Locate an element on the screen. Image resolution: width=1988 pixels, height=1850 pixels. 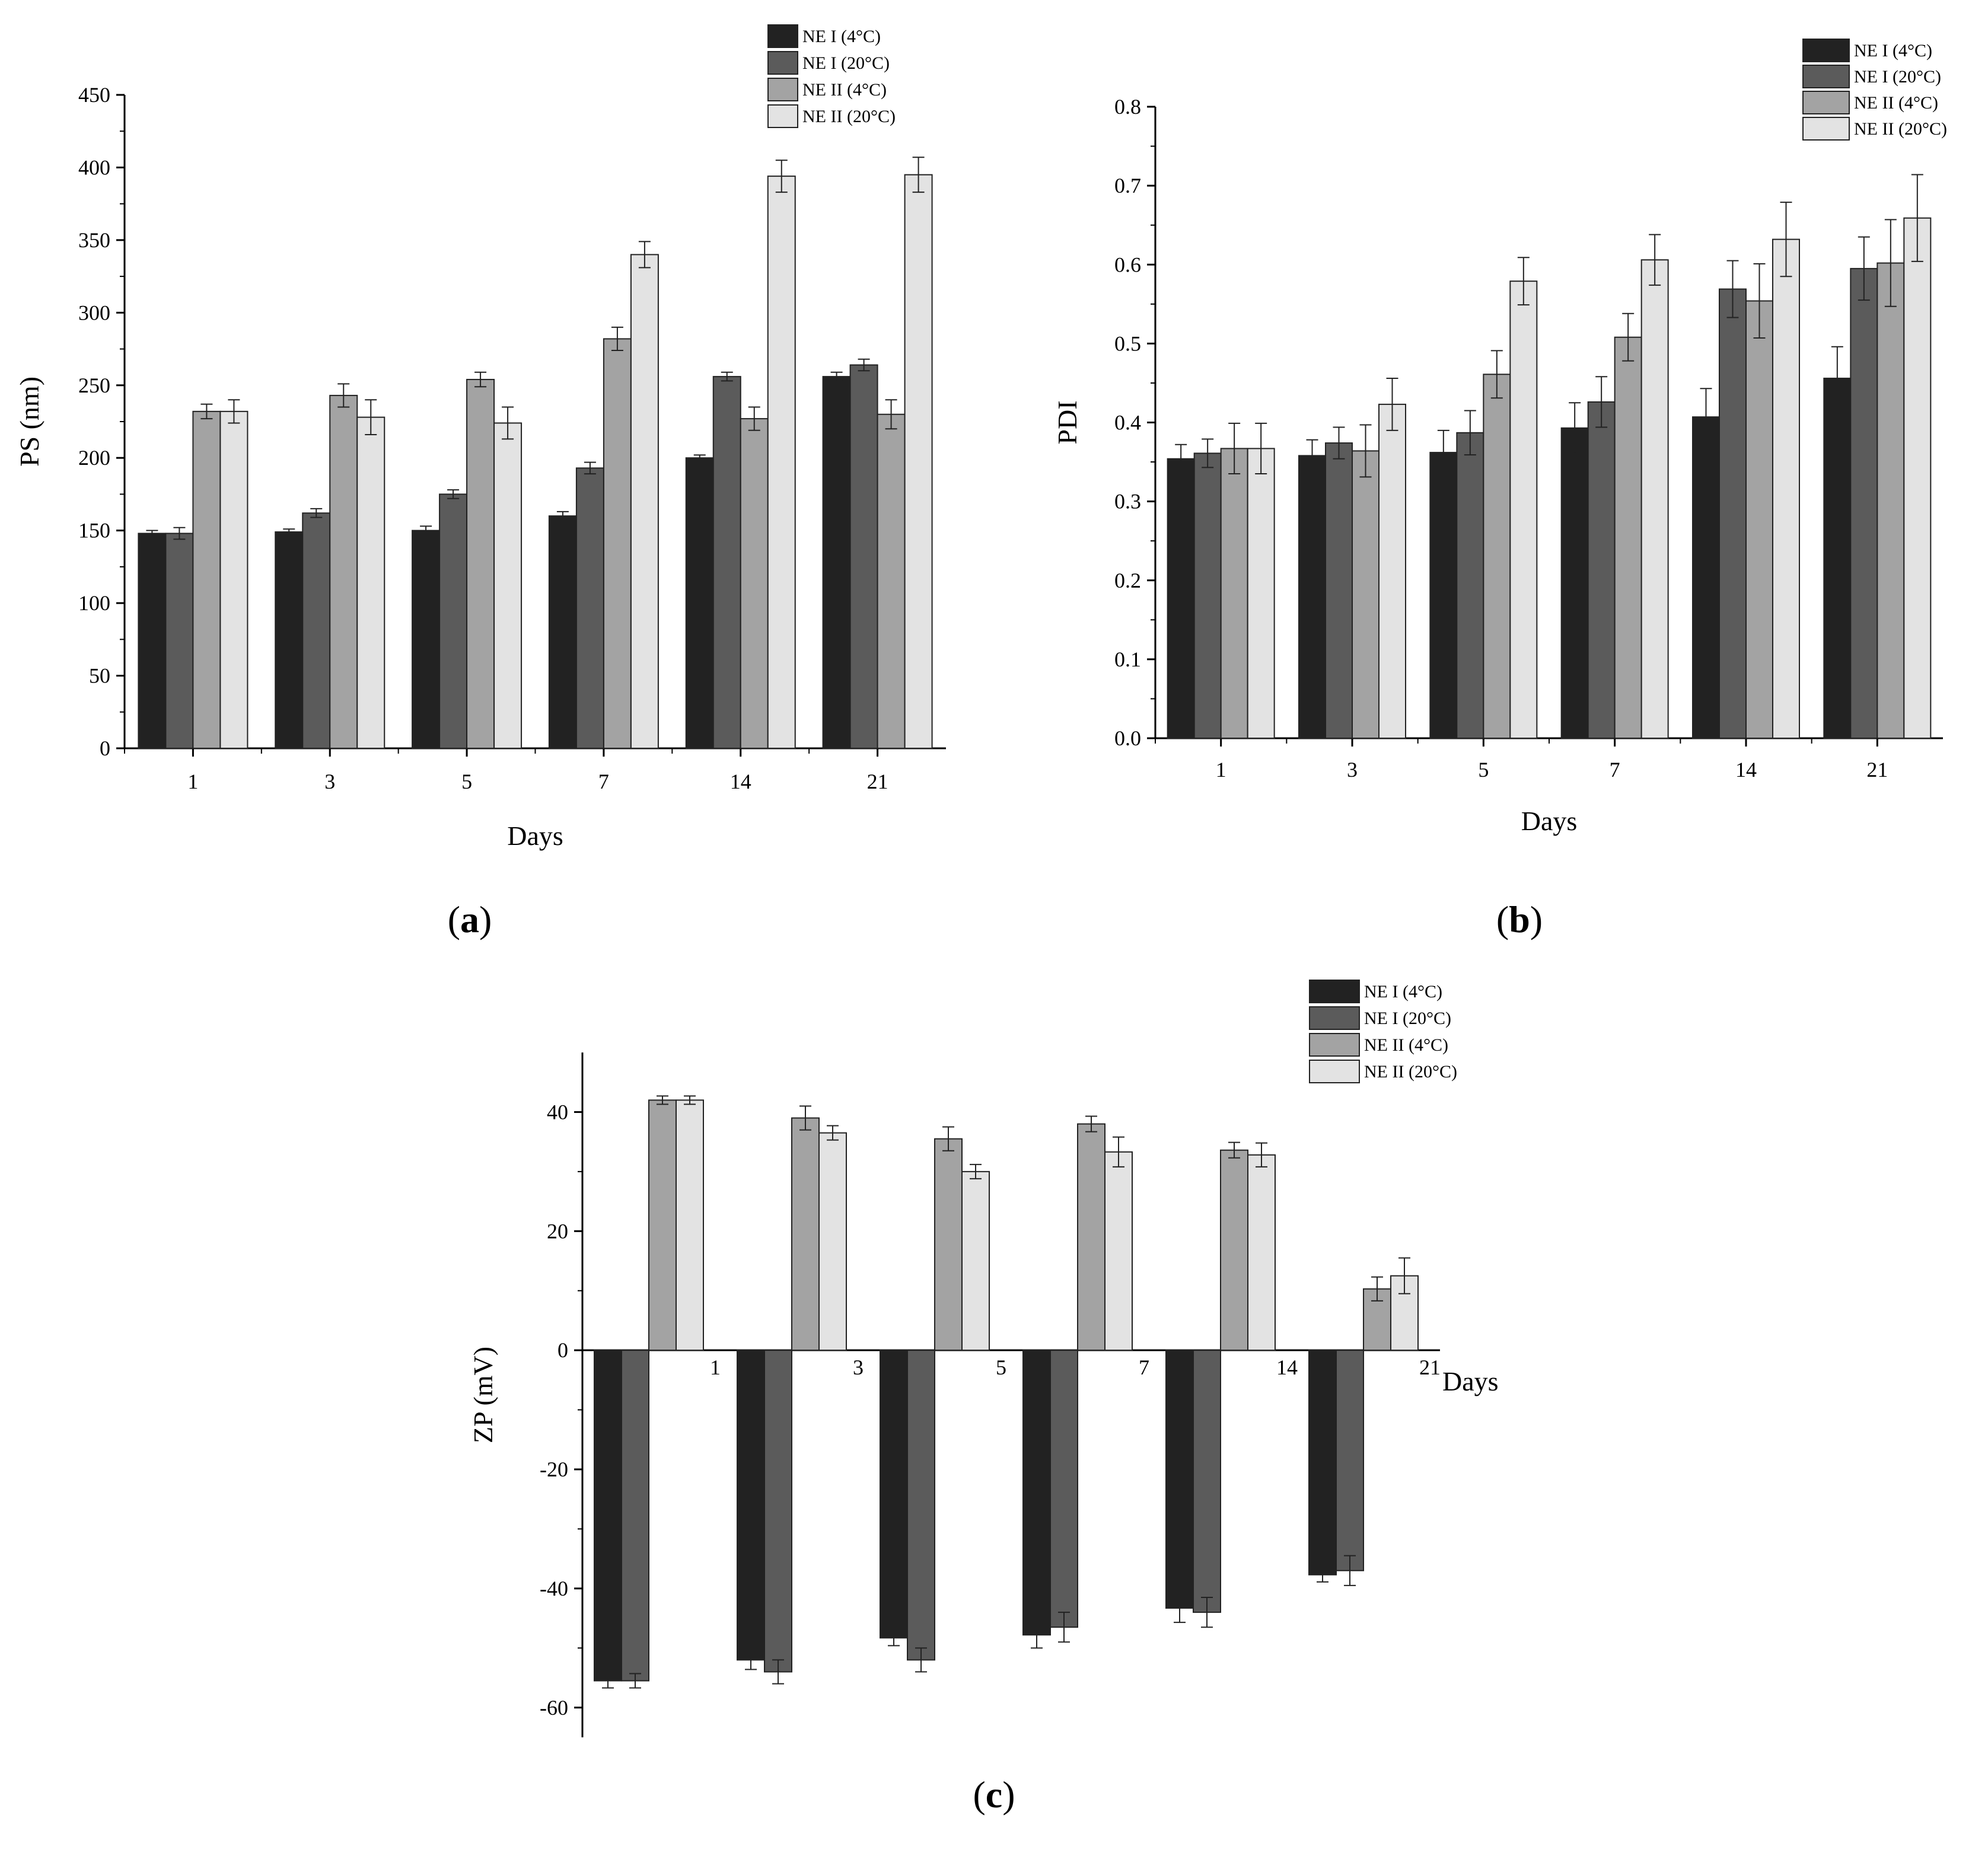
y-tick-label: 0.0 is located at coordinates (1127, 738).